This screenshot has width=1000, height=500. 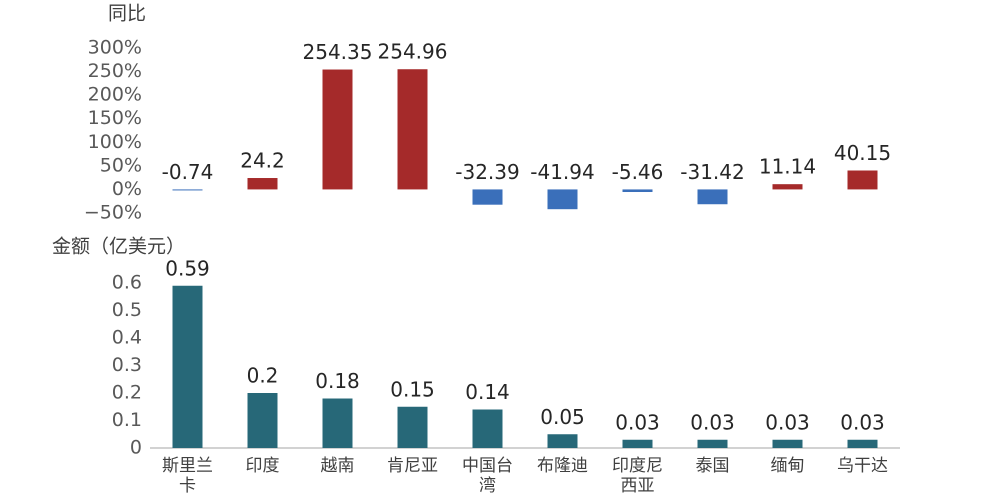 I want to click on y-tick-label: 150%, so click(x=115, y=118).